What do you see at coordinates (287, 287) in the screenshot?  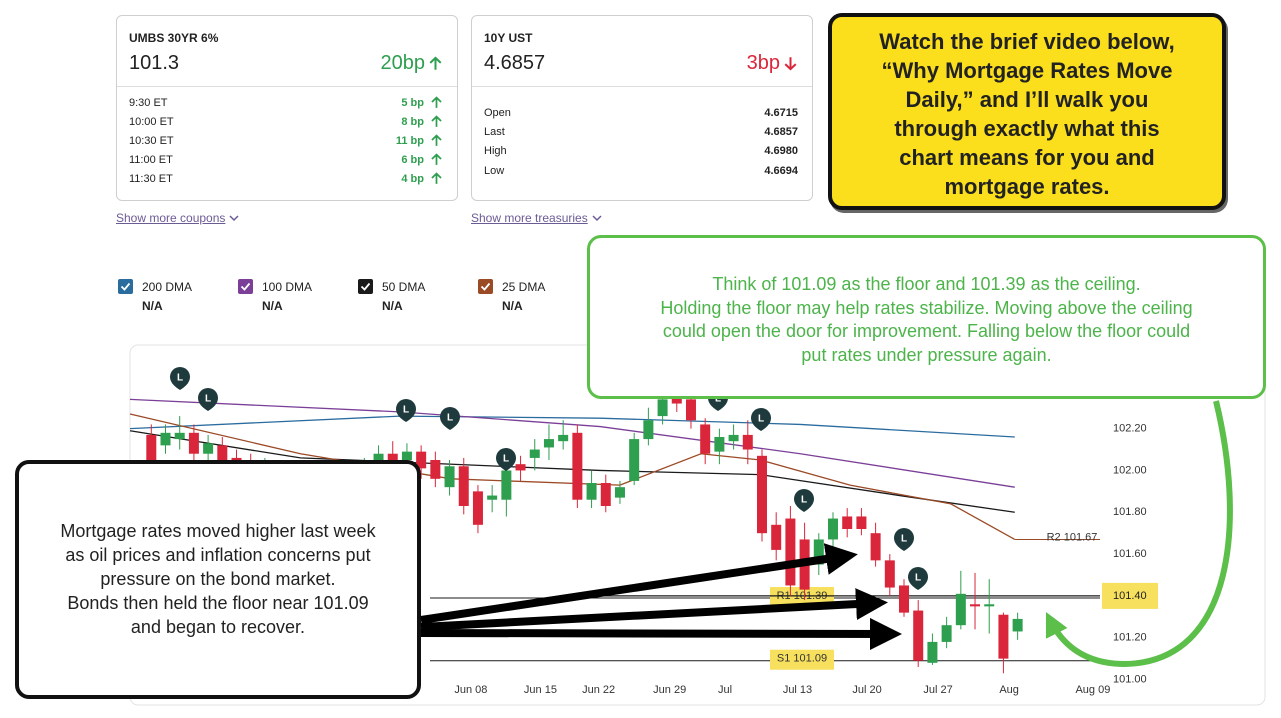 I see `legend-name: 100 DMA` at bounding box center [287, 287].